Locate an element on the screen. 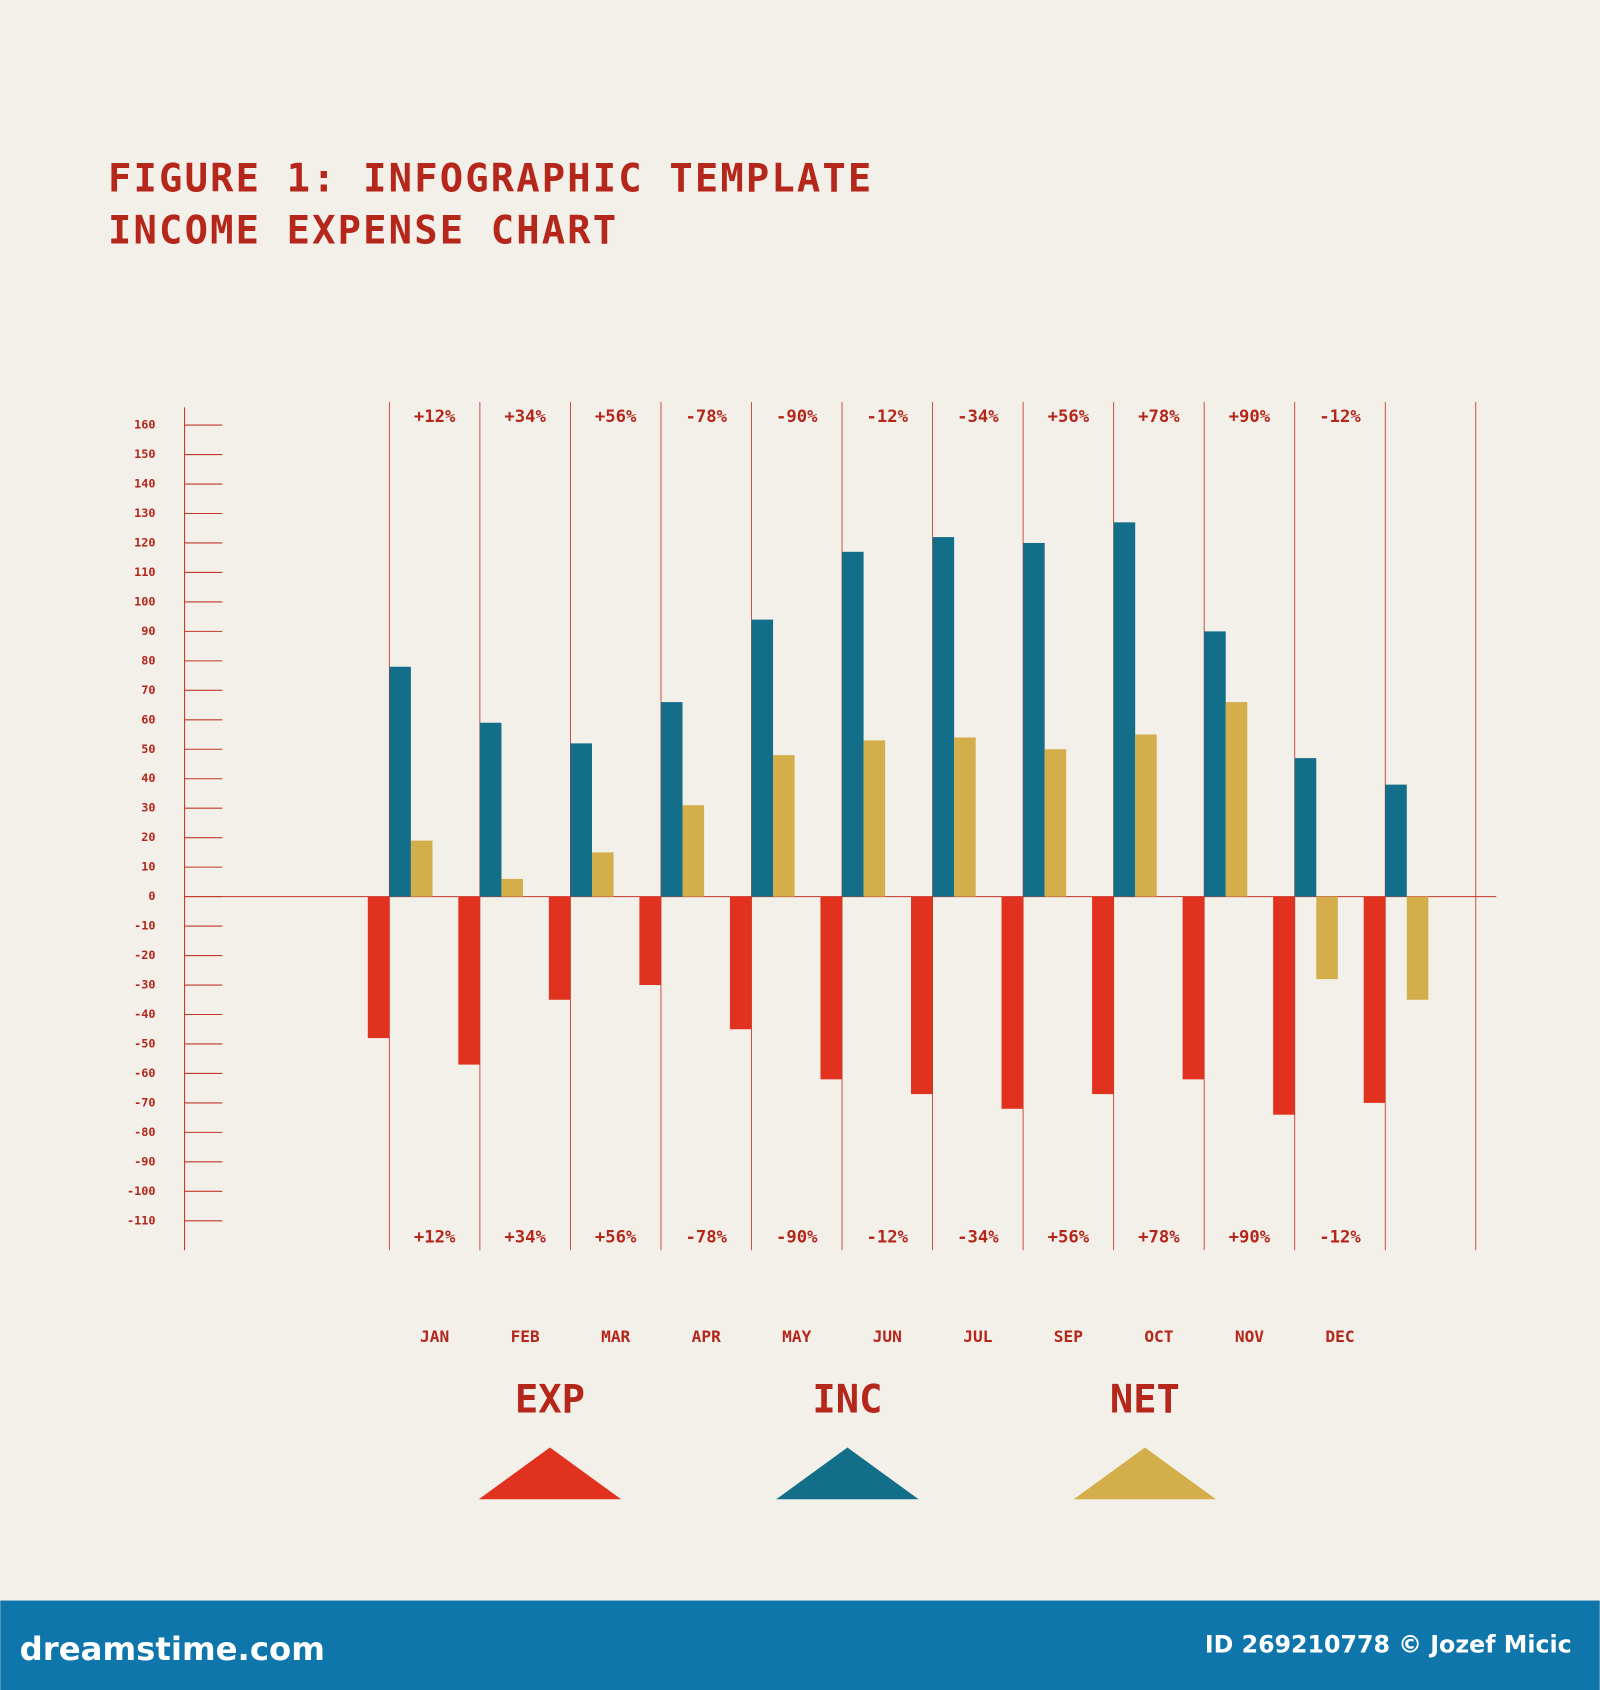 This screenshot has width=1600, height=1690. top-label: +78% is located at coordinates (1159, 417).